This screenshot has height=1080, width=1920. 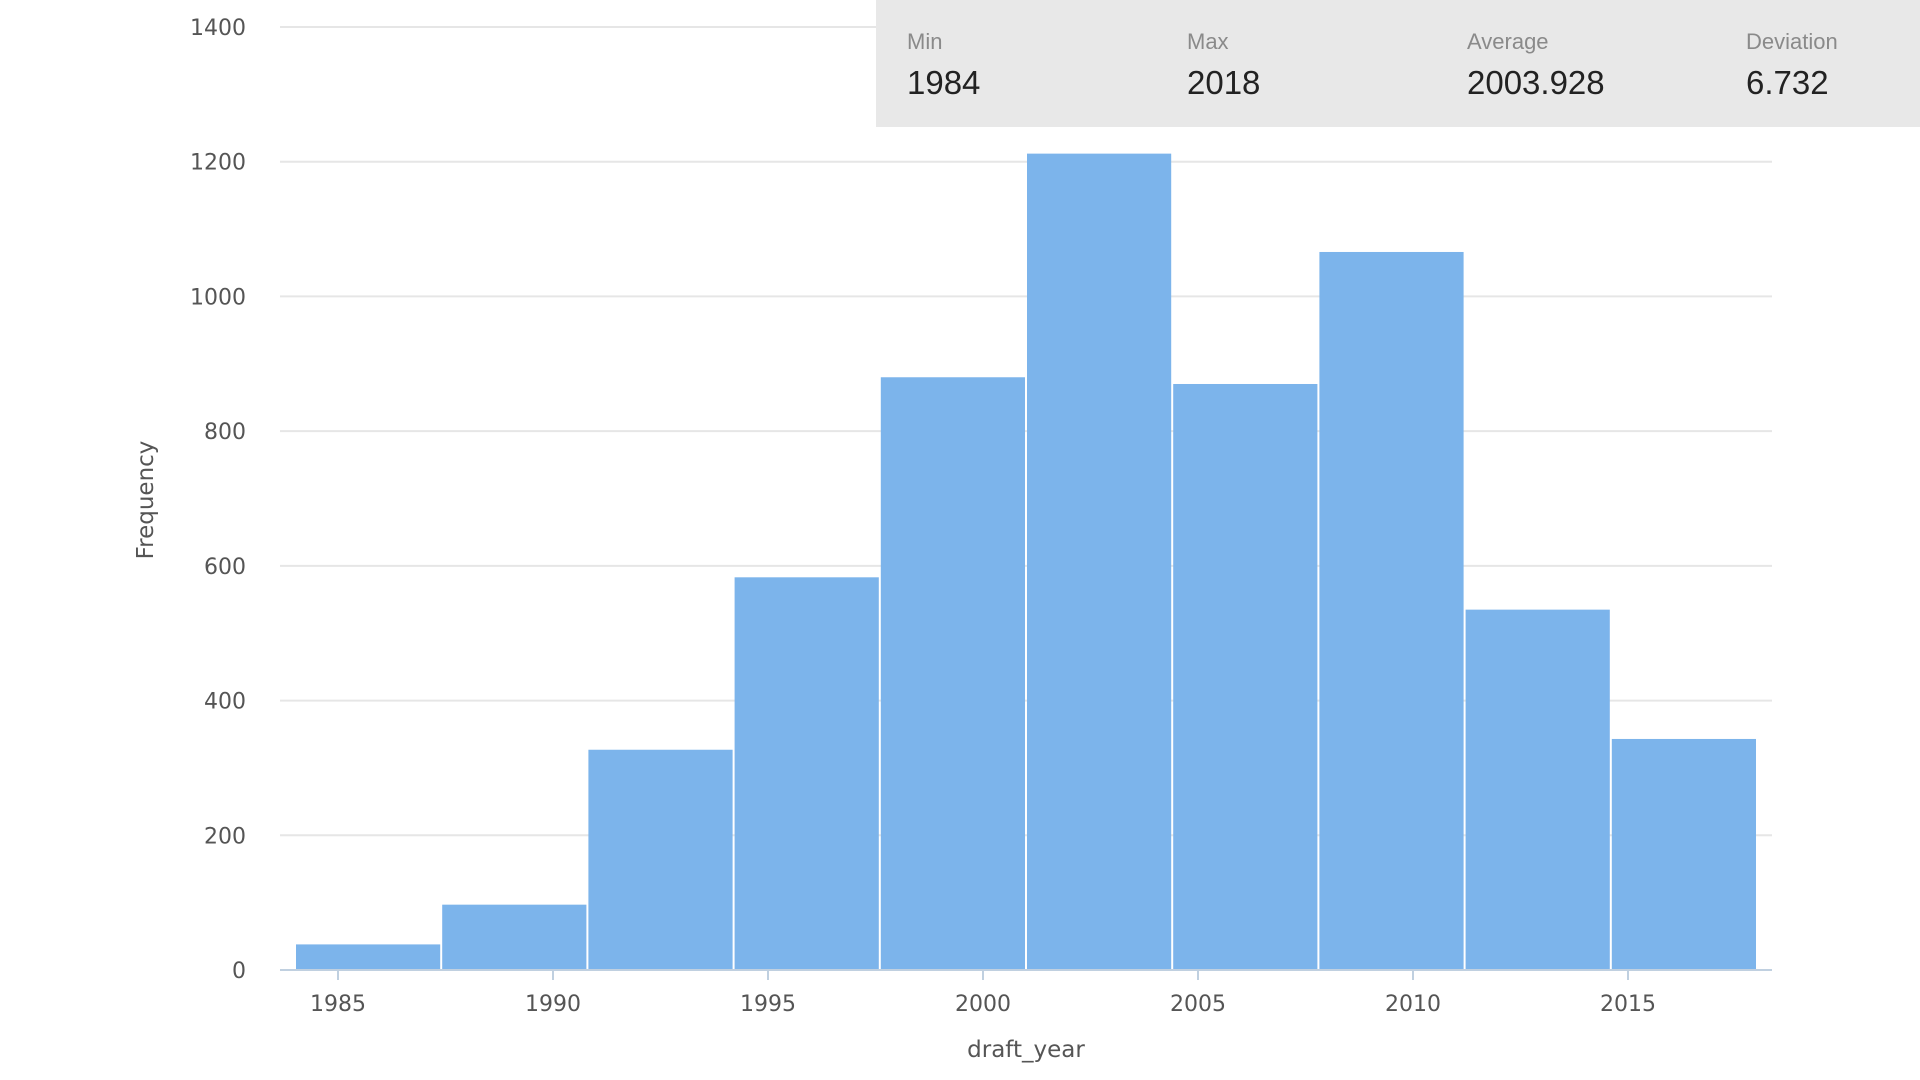 What do you see at coordinates (218, 297) in the screenshot?
I see `y-tick-label: 1000` at bounding box center [218, 297].